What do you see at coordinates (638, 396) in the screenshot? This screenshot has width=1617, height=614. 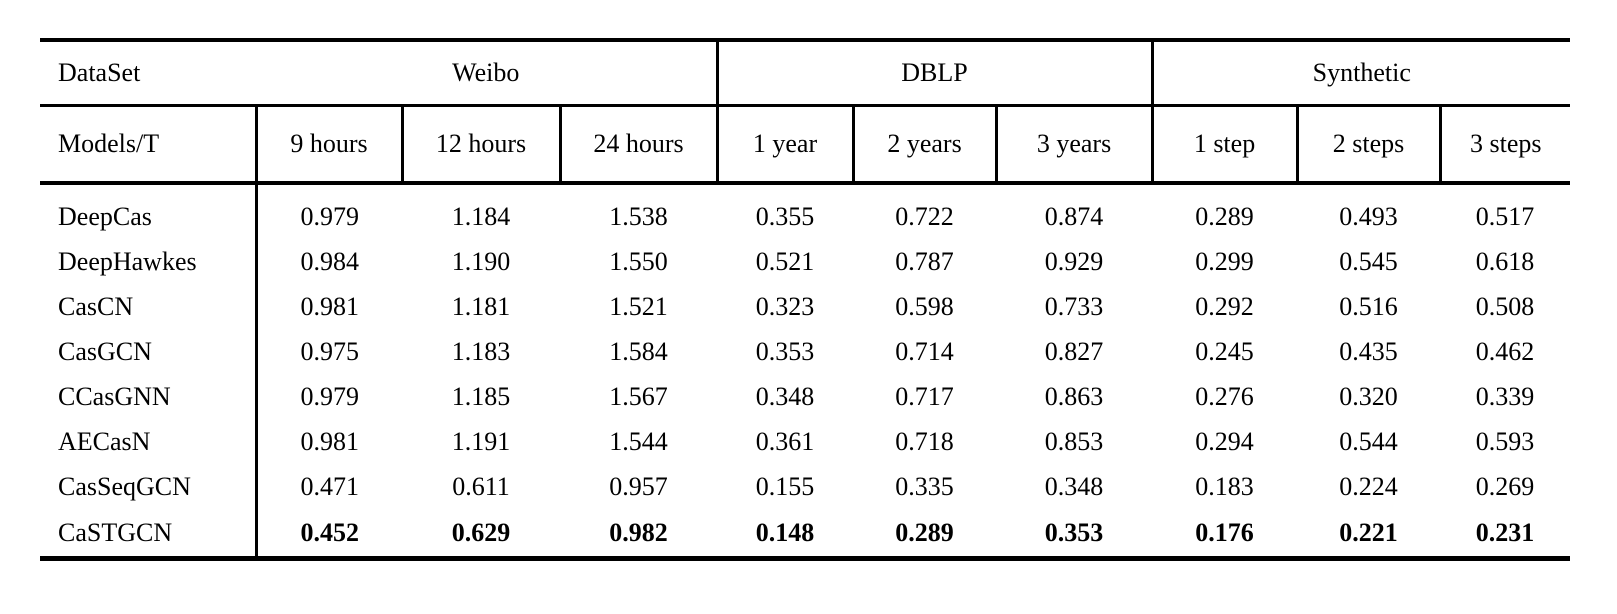 I see `value-cell: 1.567` at bounding box center [638, 396].